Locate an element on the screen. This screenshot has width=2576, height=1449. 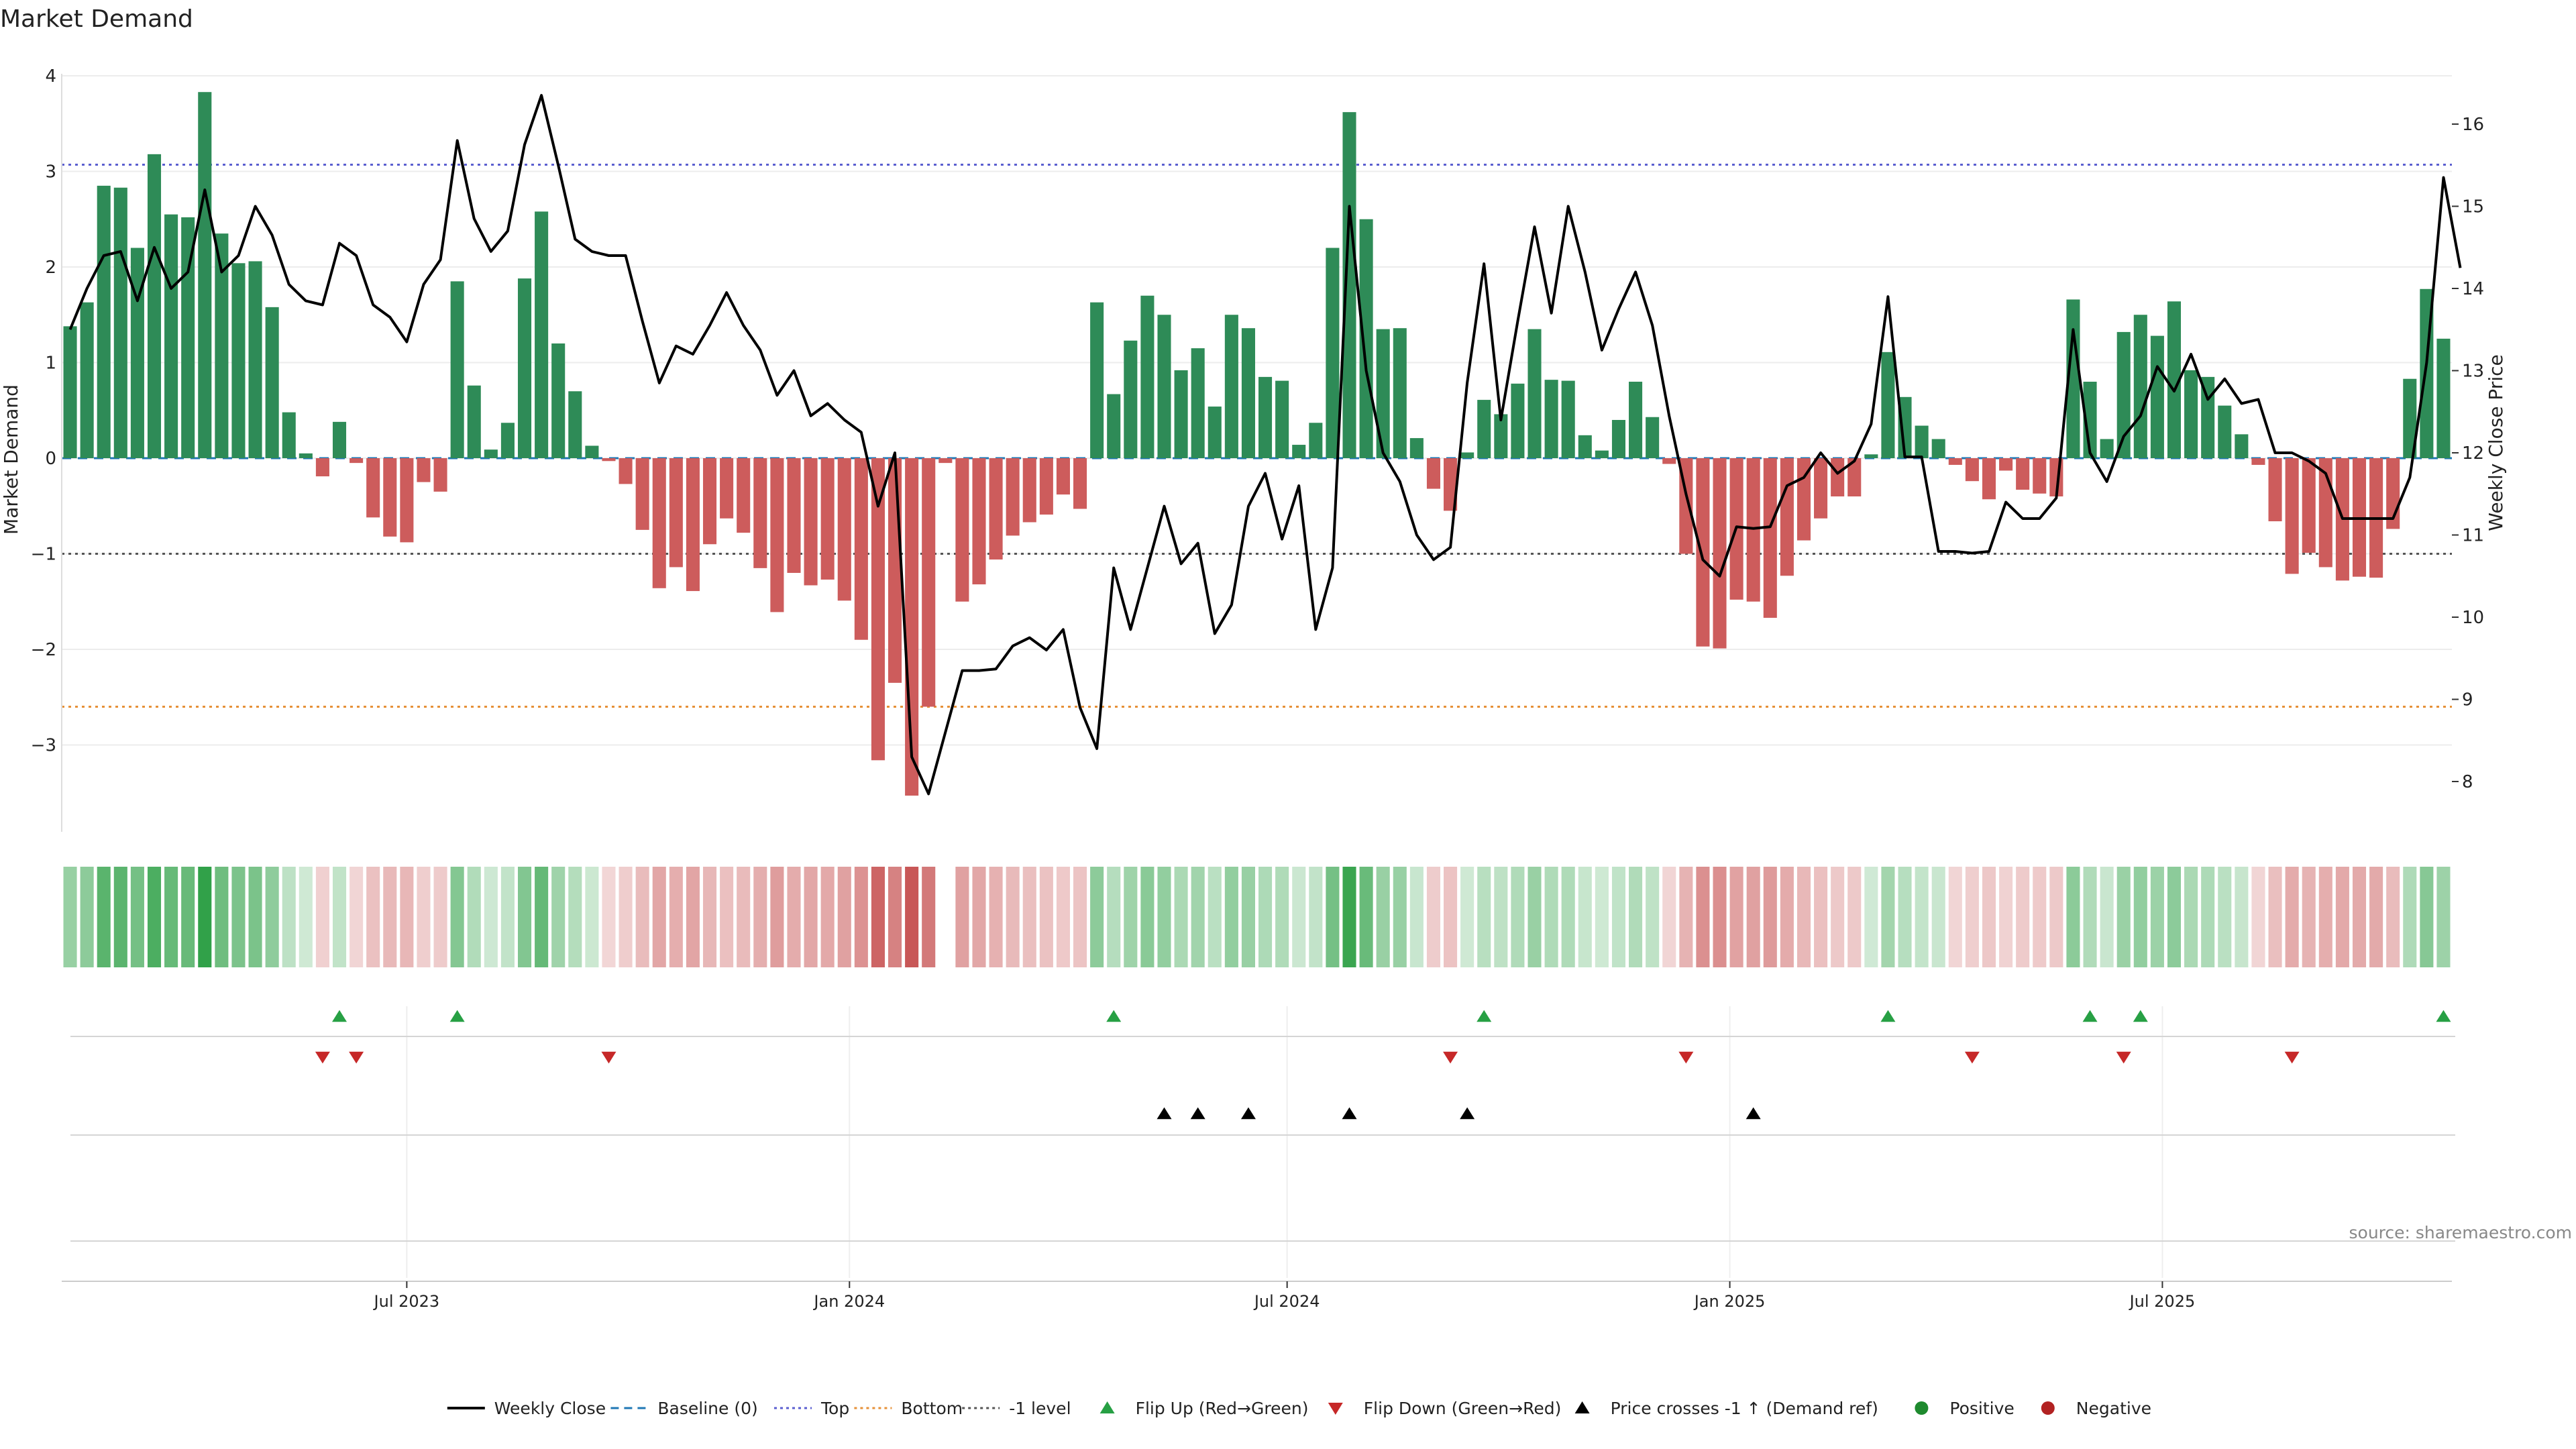
legend-item: Baseline (0) is located at coordinates (684, 1408).